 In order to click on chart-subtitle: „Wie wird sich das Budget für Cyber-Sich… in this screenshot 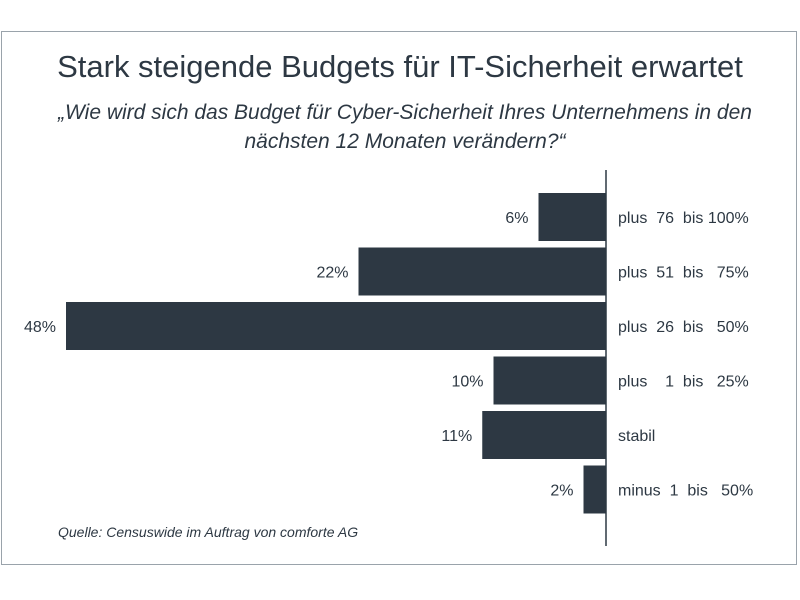, I will do `click(405, 127)`.